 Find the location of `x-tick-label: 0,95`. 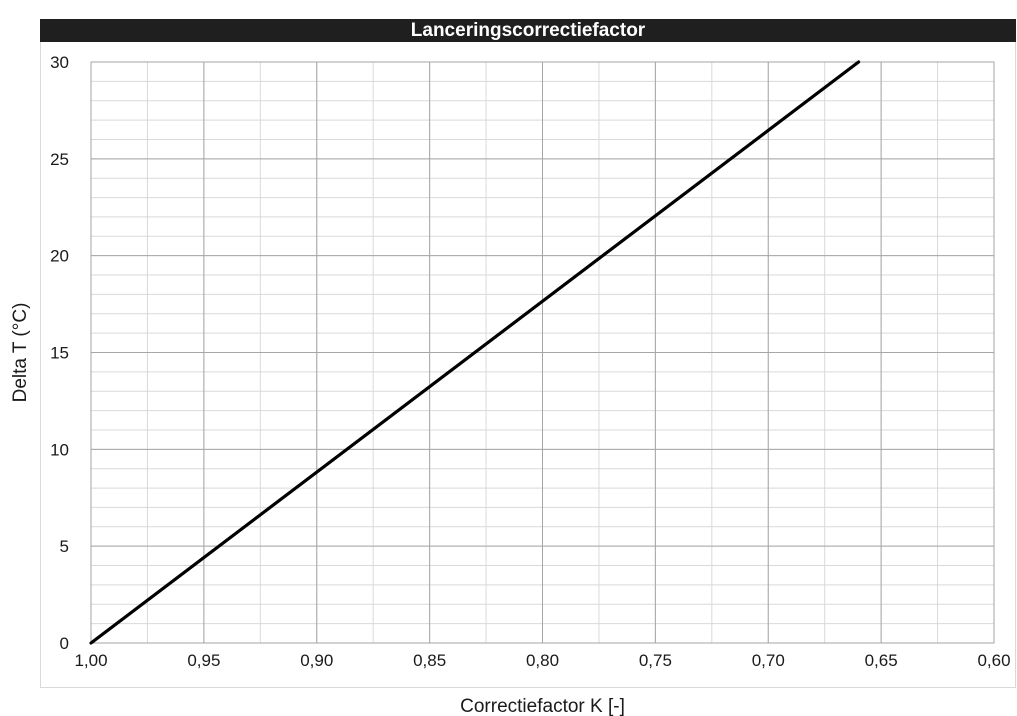

x-tick-label: 0,95 is located at coordinates (203, 660).